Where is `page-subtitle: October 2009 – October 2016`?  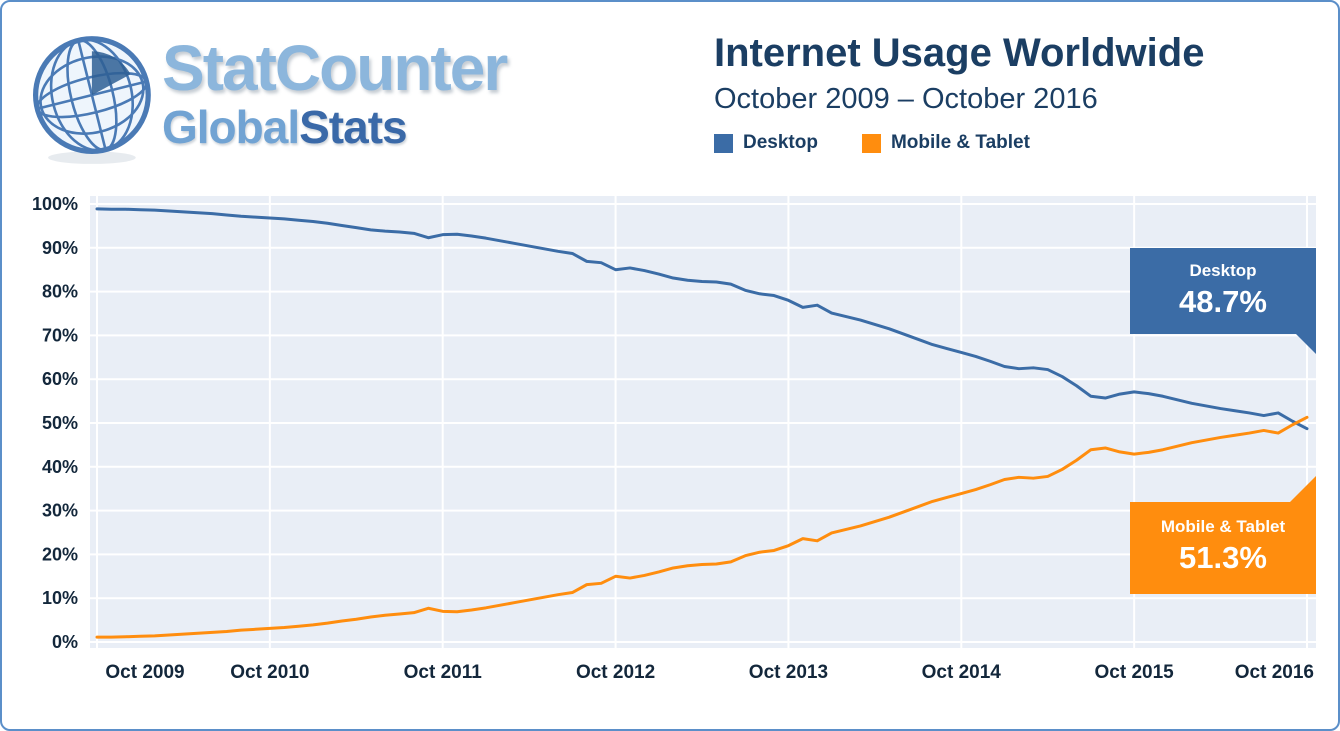 page-subtitle: October 2009 – October 2016 is located at coordinates (906, 99).